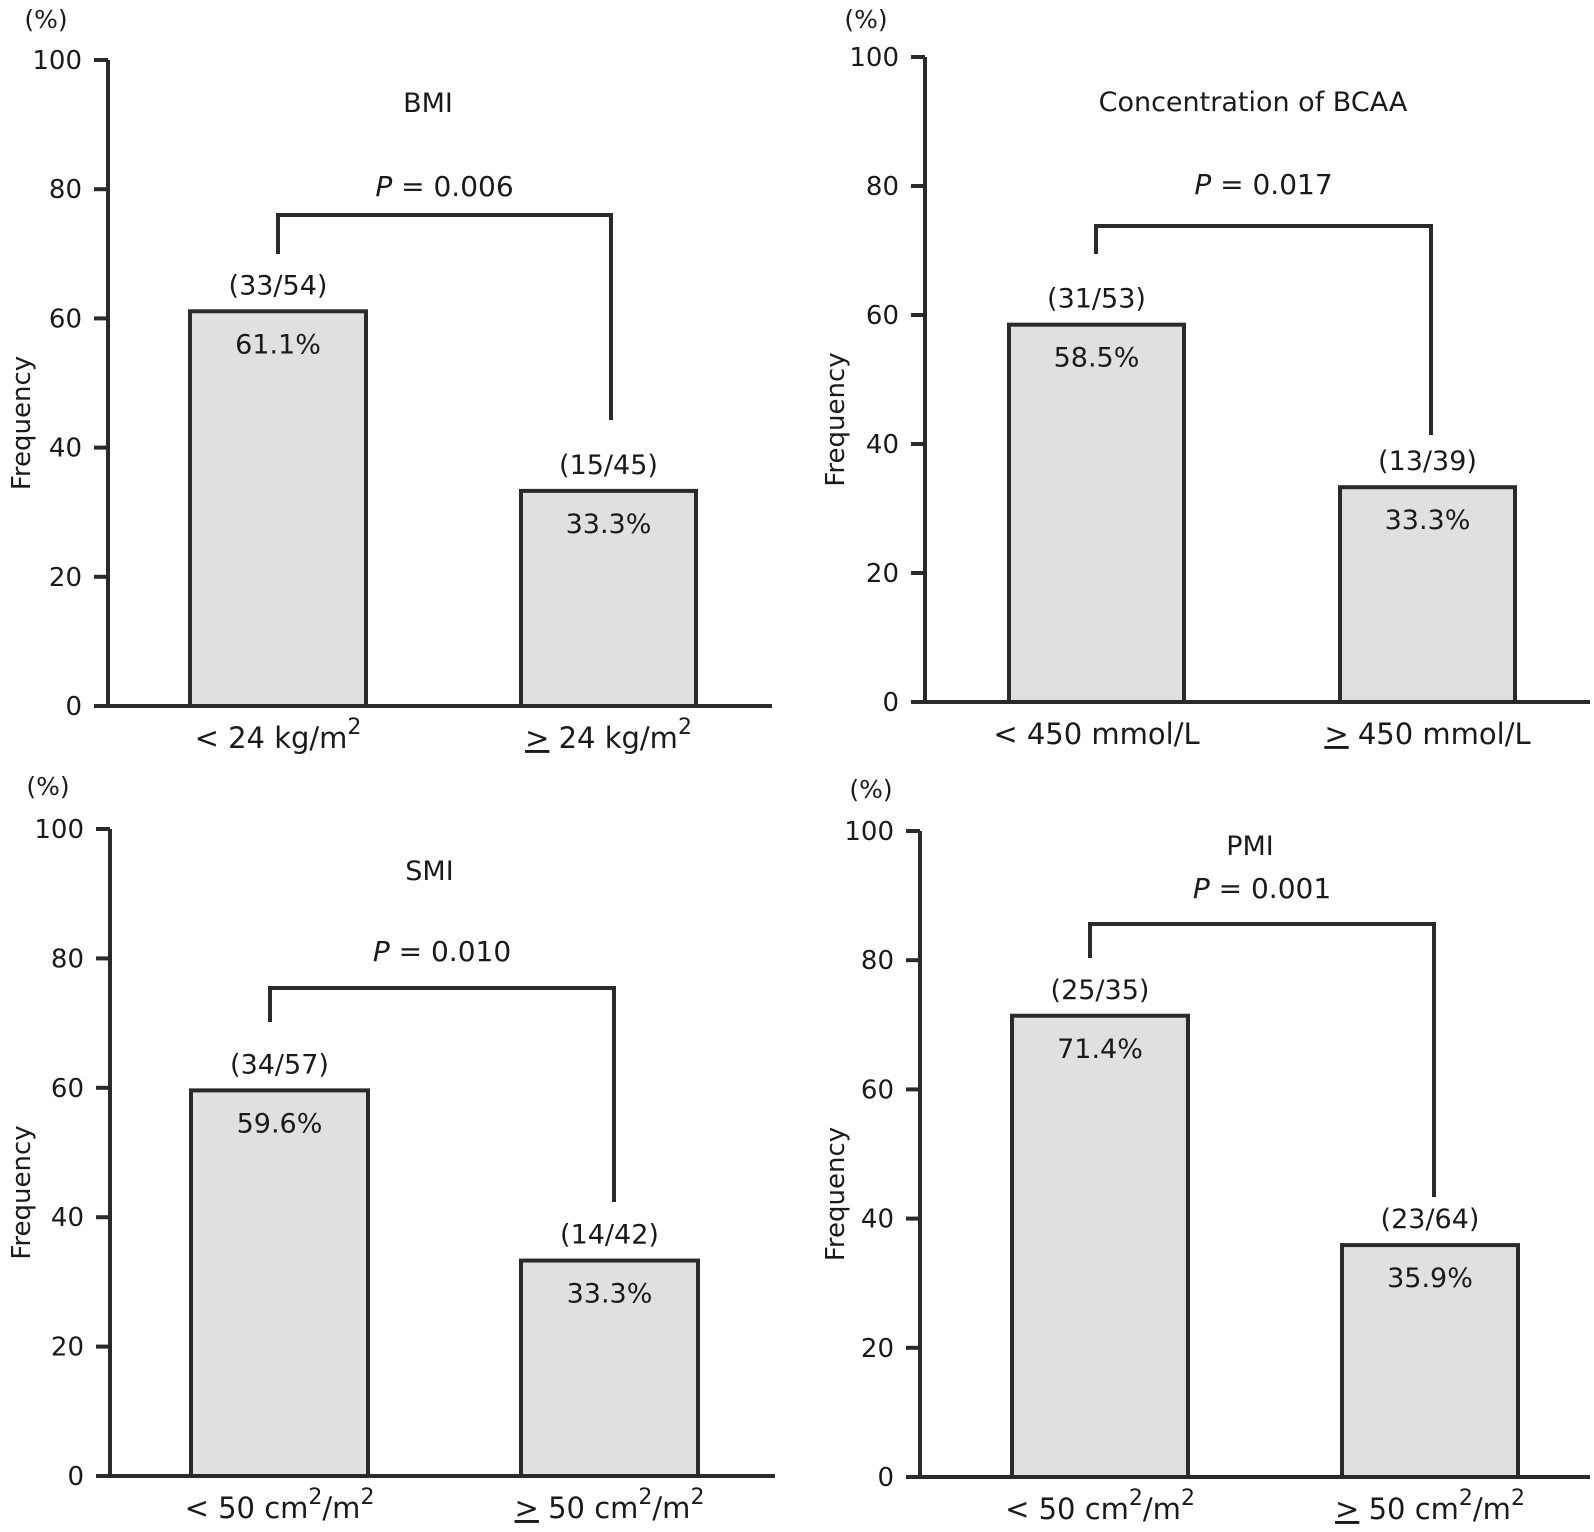 The image size is (1594, 1532). I want to click on p-value-label: P = 0.010, so click(442, 951).